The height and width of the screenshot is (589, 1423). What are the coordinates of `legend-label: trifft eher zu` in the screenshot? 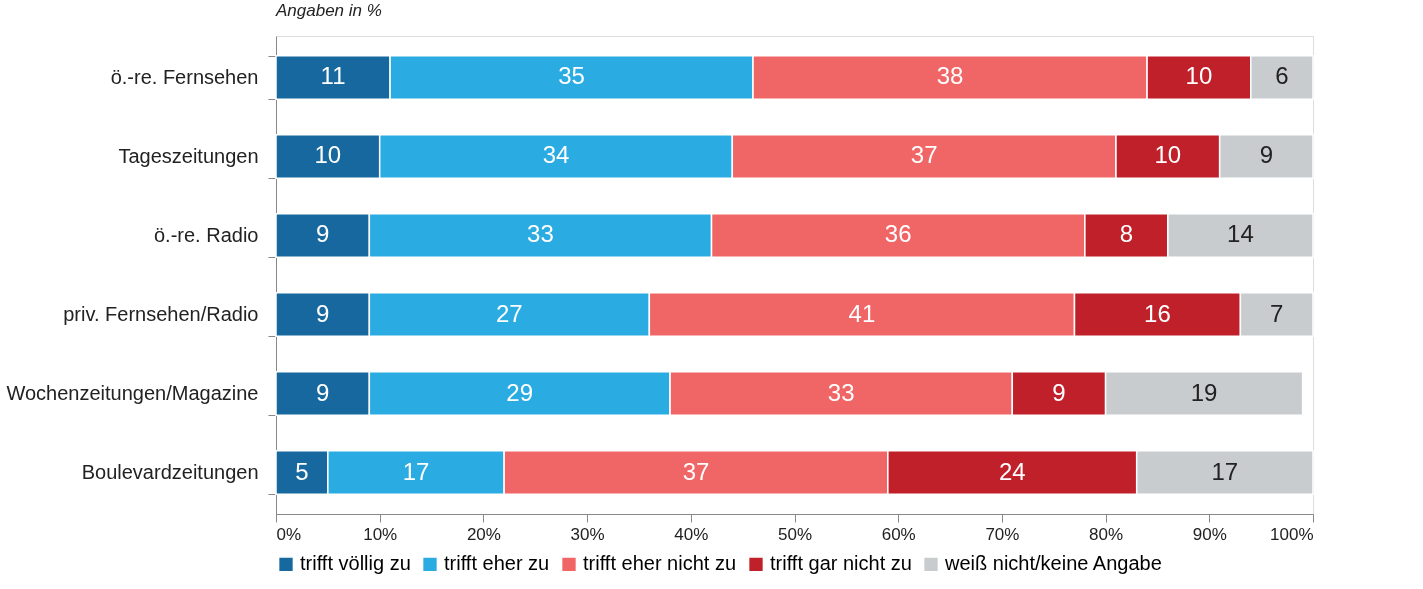 It's located at (497, 563).